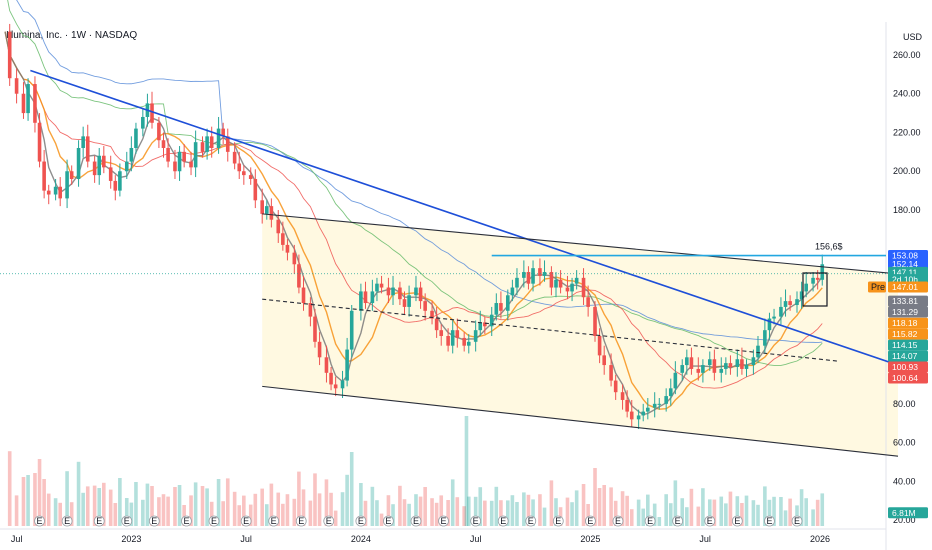 This screenshot has height=550, width=932. Describe the element at coordinates (580, 244) in the screenshot. I see `channel-top-line` at that location.